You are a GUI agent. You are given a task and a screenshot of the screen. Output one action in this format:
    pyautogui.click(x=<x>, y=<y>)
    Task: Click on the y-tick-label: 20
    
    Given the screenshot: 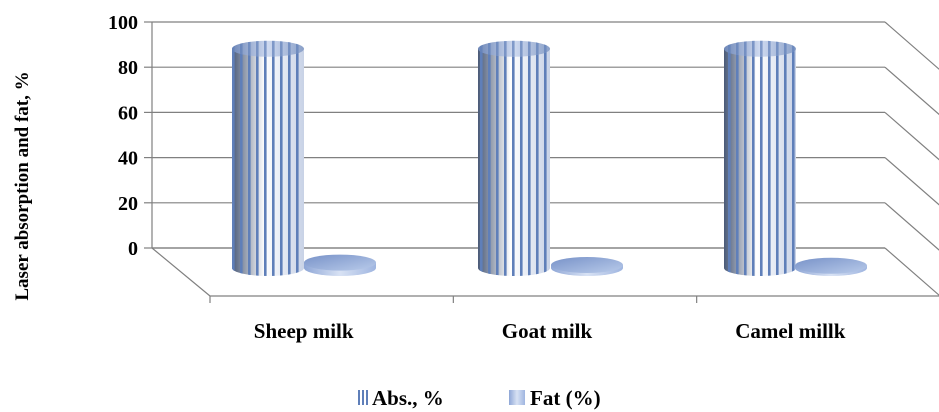 What is the action you would take?
    pyautogui.click(x=128, y=204)
    